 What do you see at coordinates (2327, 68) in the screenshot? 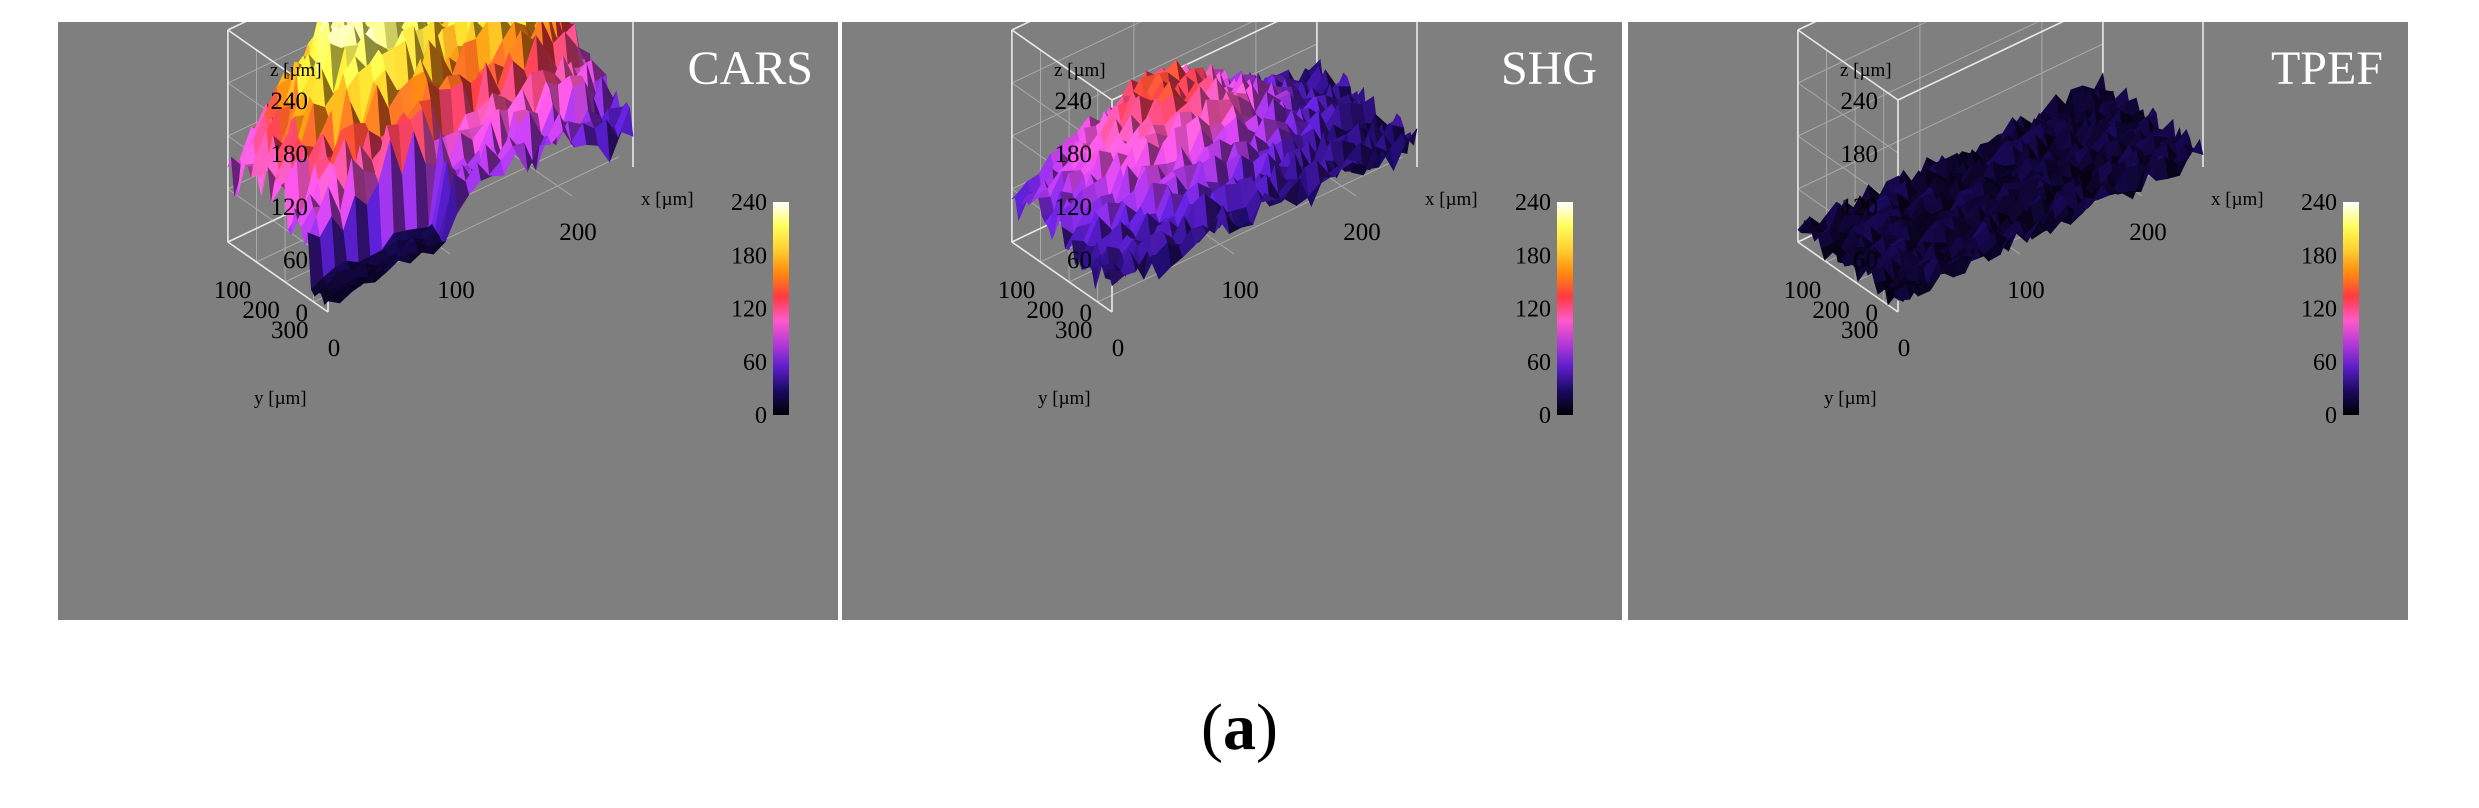
I see `panel-title: TPEF` at bounding box center [2327, 68].